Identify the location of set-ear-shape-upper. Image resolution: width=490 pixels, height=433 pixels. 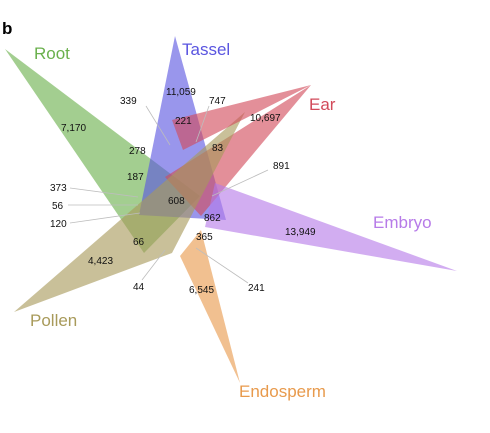
(241, 117).